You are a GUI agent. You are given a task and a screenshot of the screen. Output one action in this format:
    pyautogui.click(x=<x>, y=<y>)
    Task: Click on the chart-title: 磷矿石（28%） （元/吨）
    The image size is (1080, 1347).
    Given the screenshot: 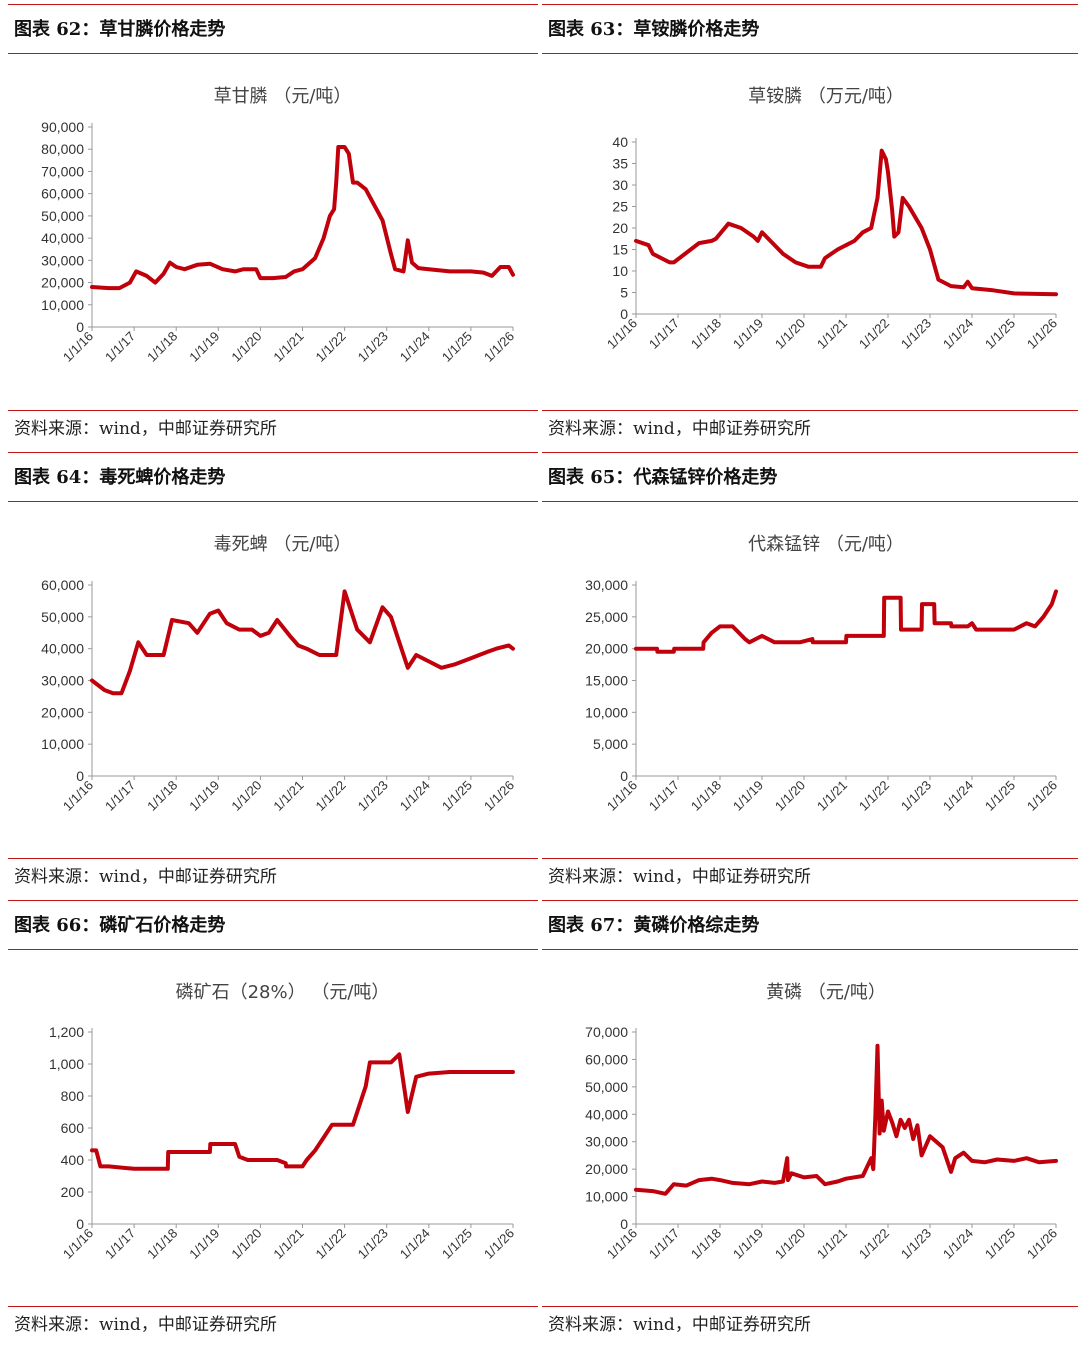 What is the action you would take?
    pyautogui.click(x=283, y=992)
    